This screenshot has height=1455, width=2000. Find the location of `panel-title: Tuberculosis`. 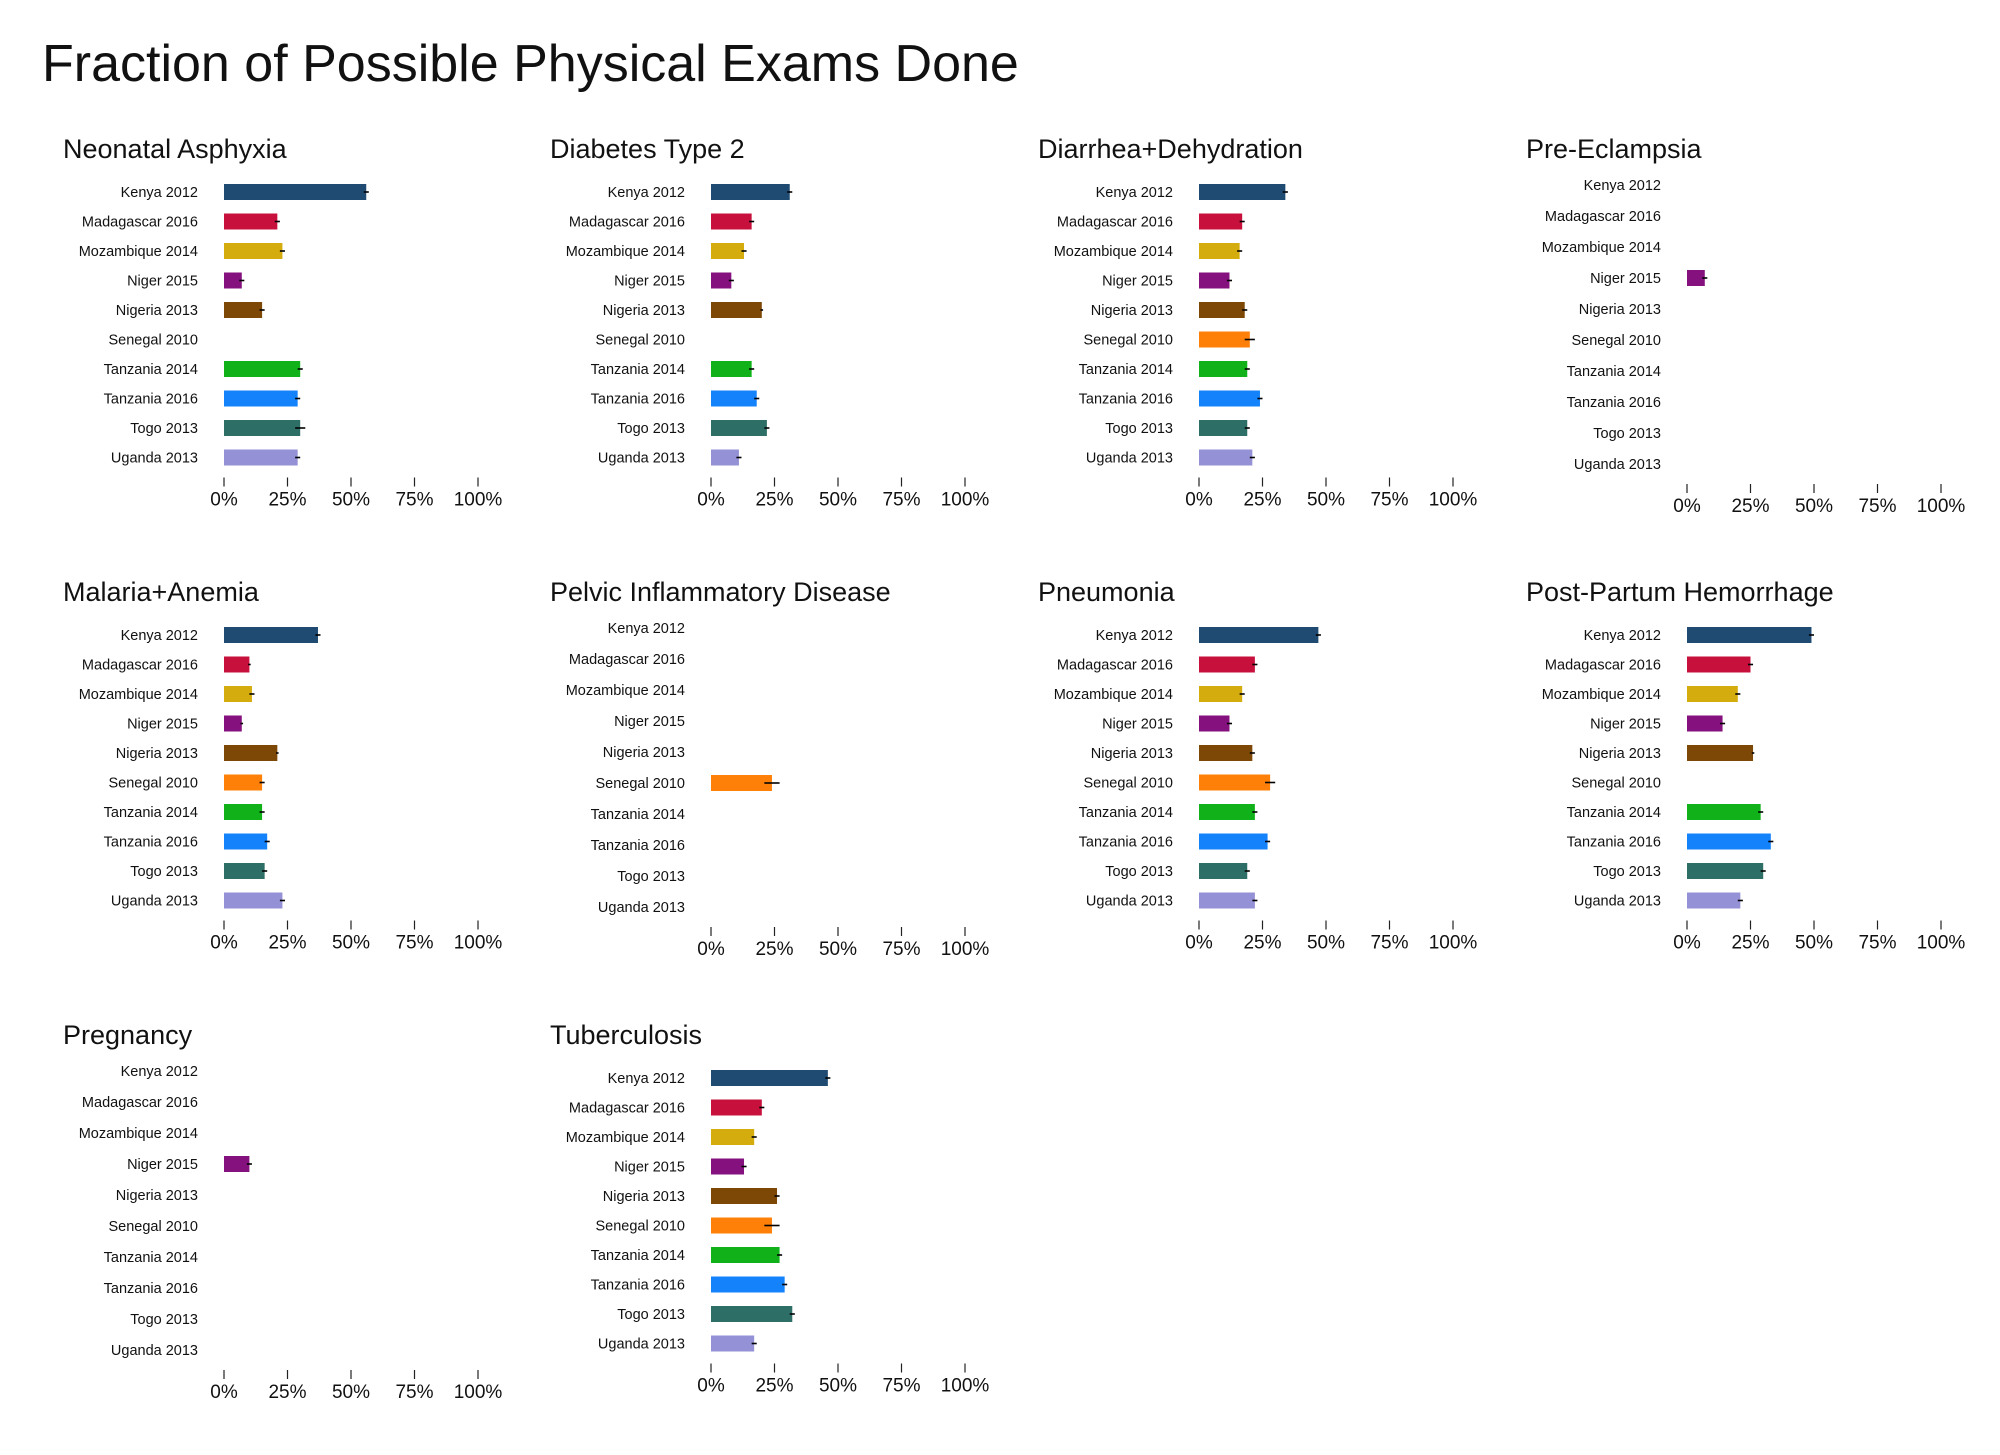

panel-title: Tuberculosis is located at coordinates (626, 1035).